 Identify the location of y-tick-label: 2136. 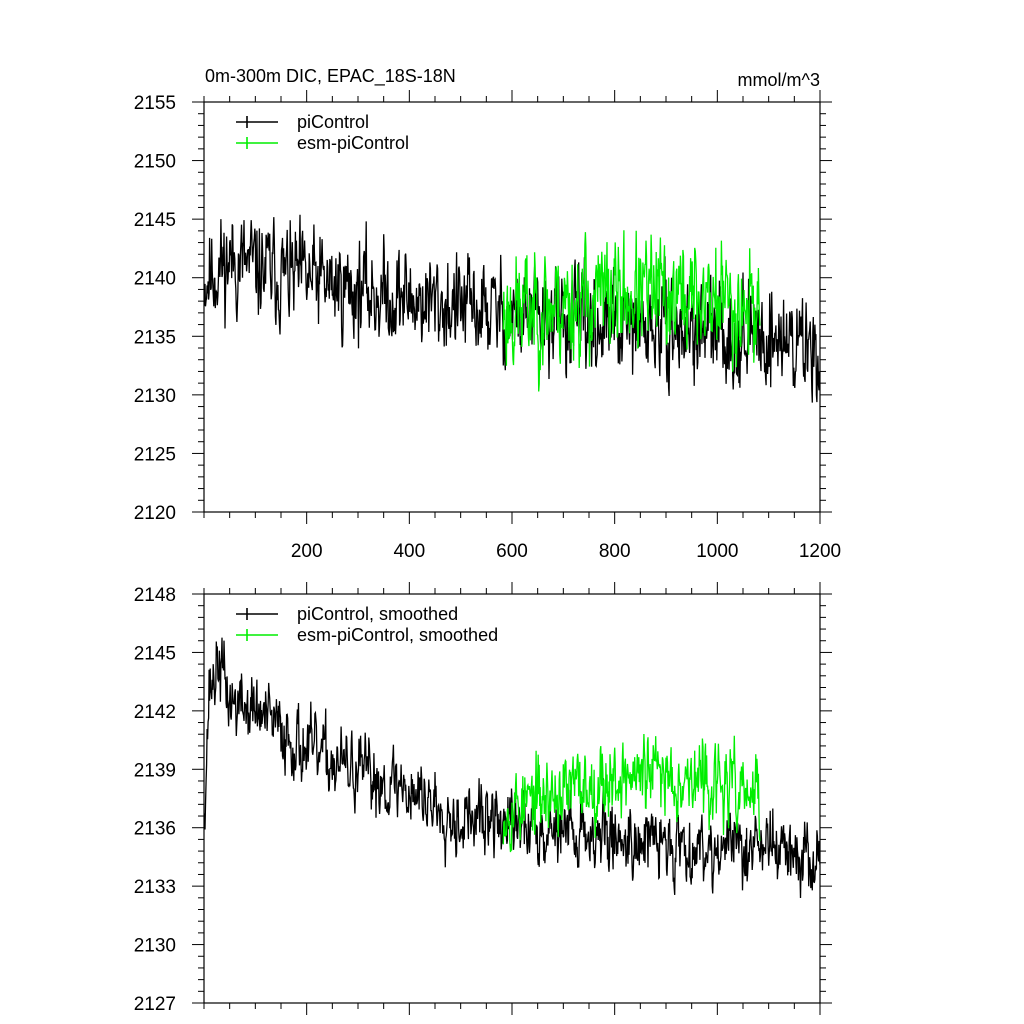
(155, 829).